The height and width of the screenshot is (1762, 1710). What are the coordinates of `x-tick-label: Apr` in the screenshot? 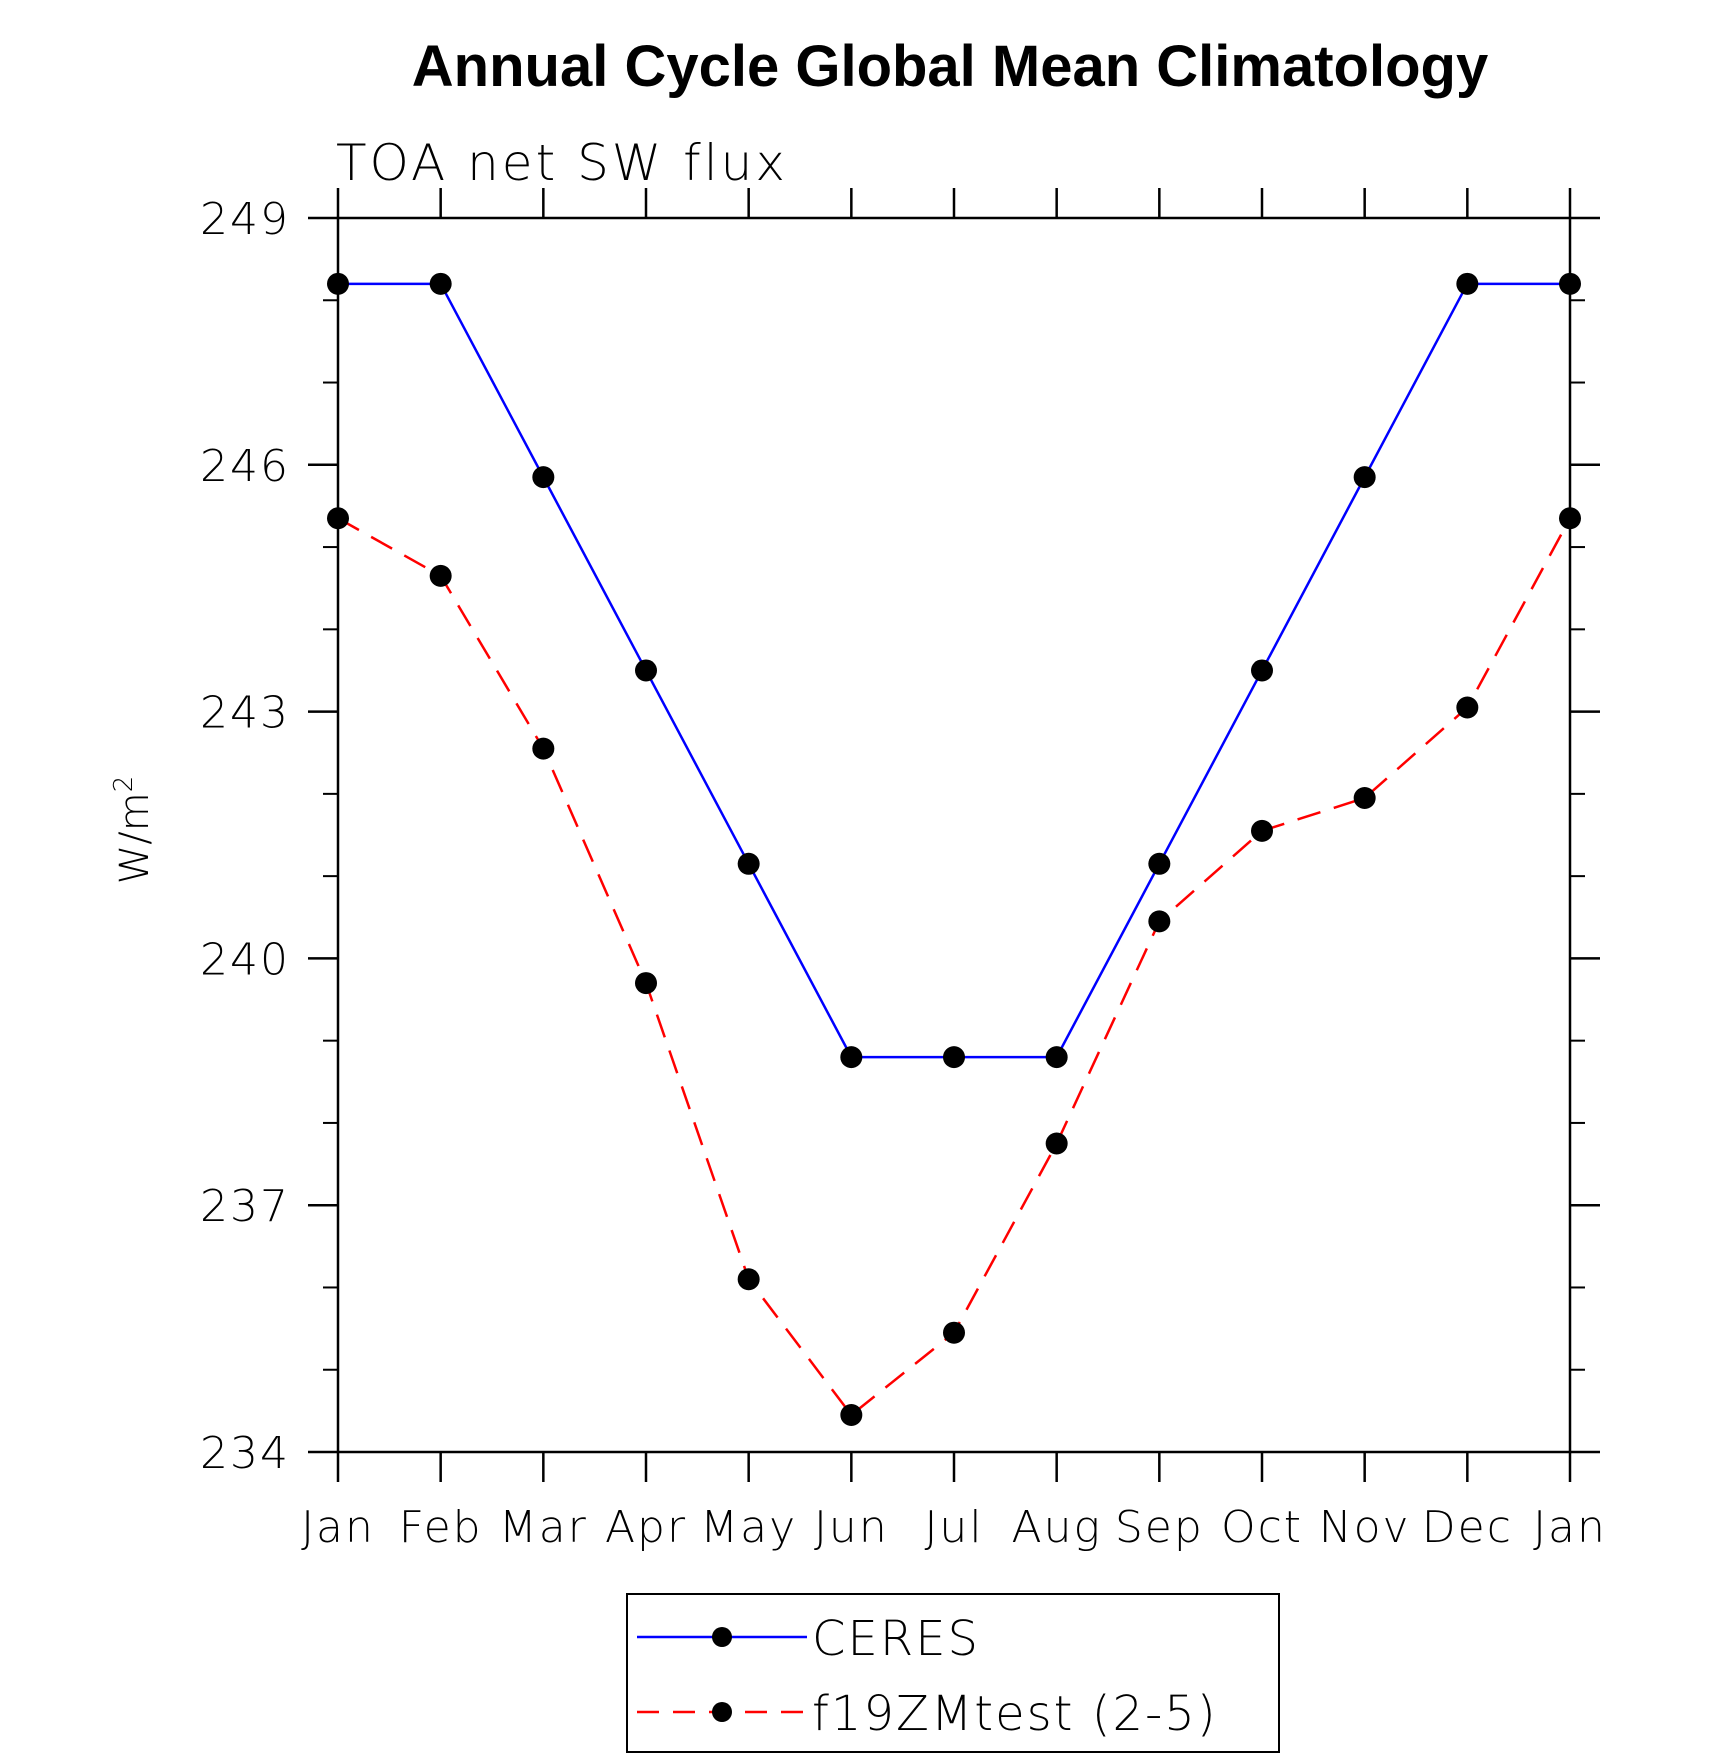 It's located at (646, 1527).